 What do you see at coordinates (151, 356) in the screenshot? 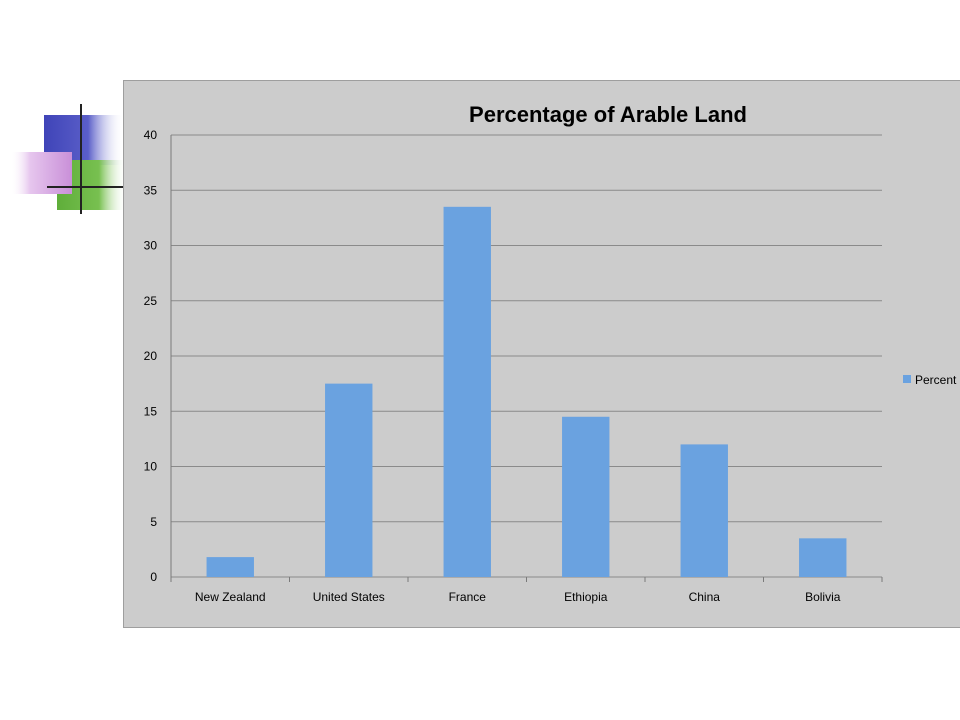
I see `y-tick-label: 20` at bounding box center [151, 356].